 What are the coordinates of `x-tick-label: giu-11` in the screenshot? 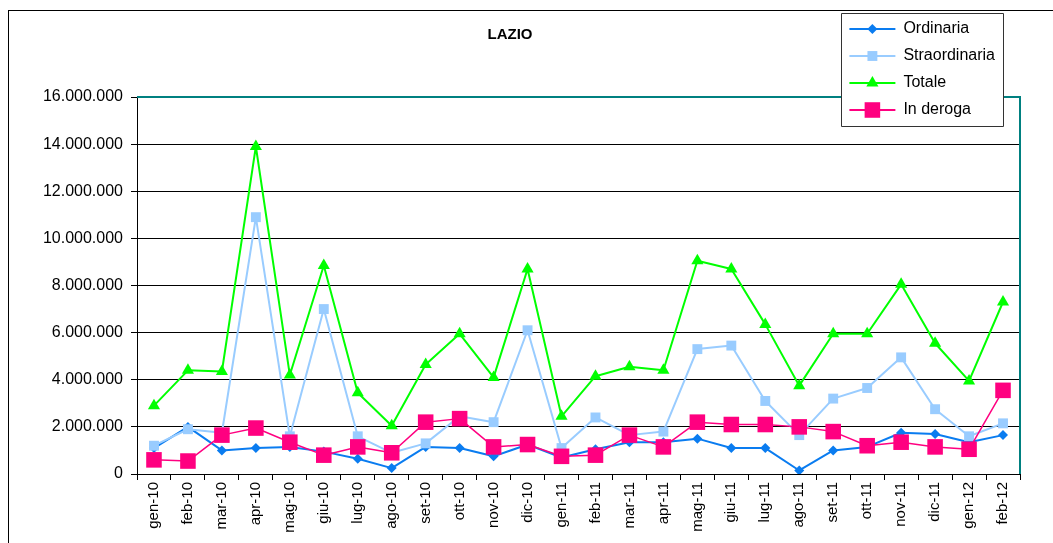 It's located at (730, 502).